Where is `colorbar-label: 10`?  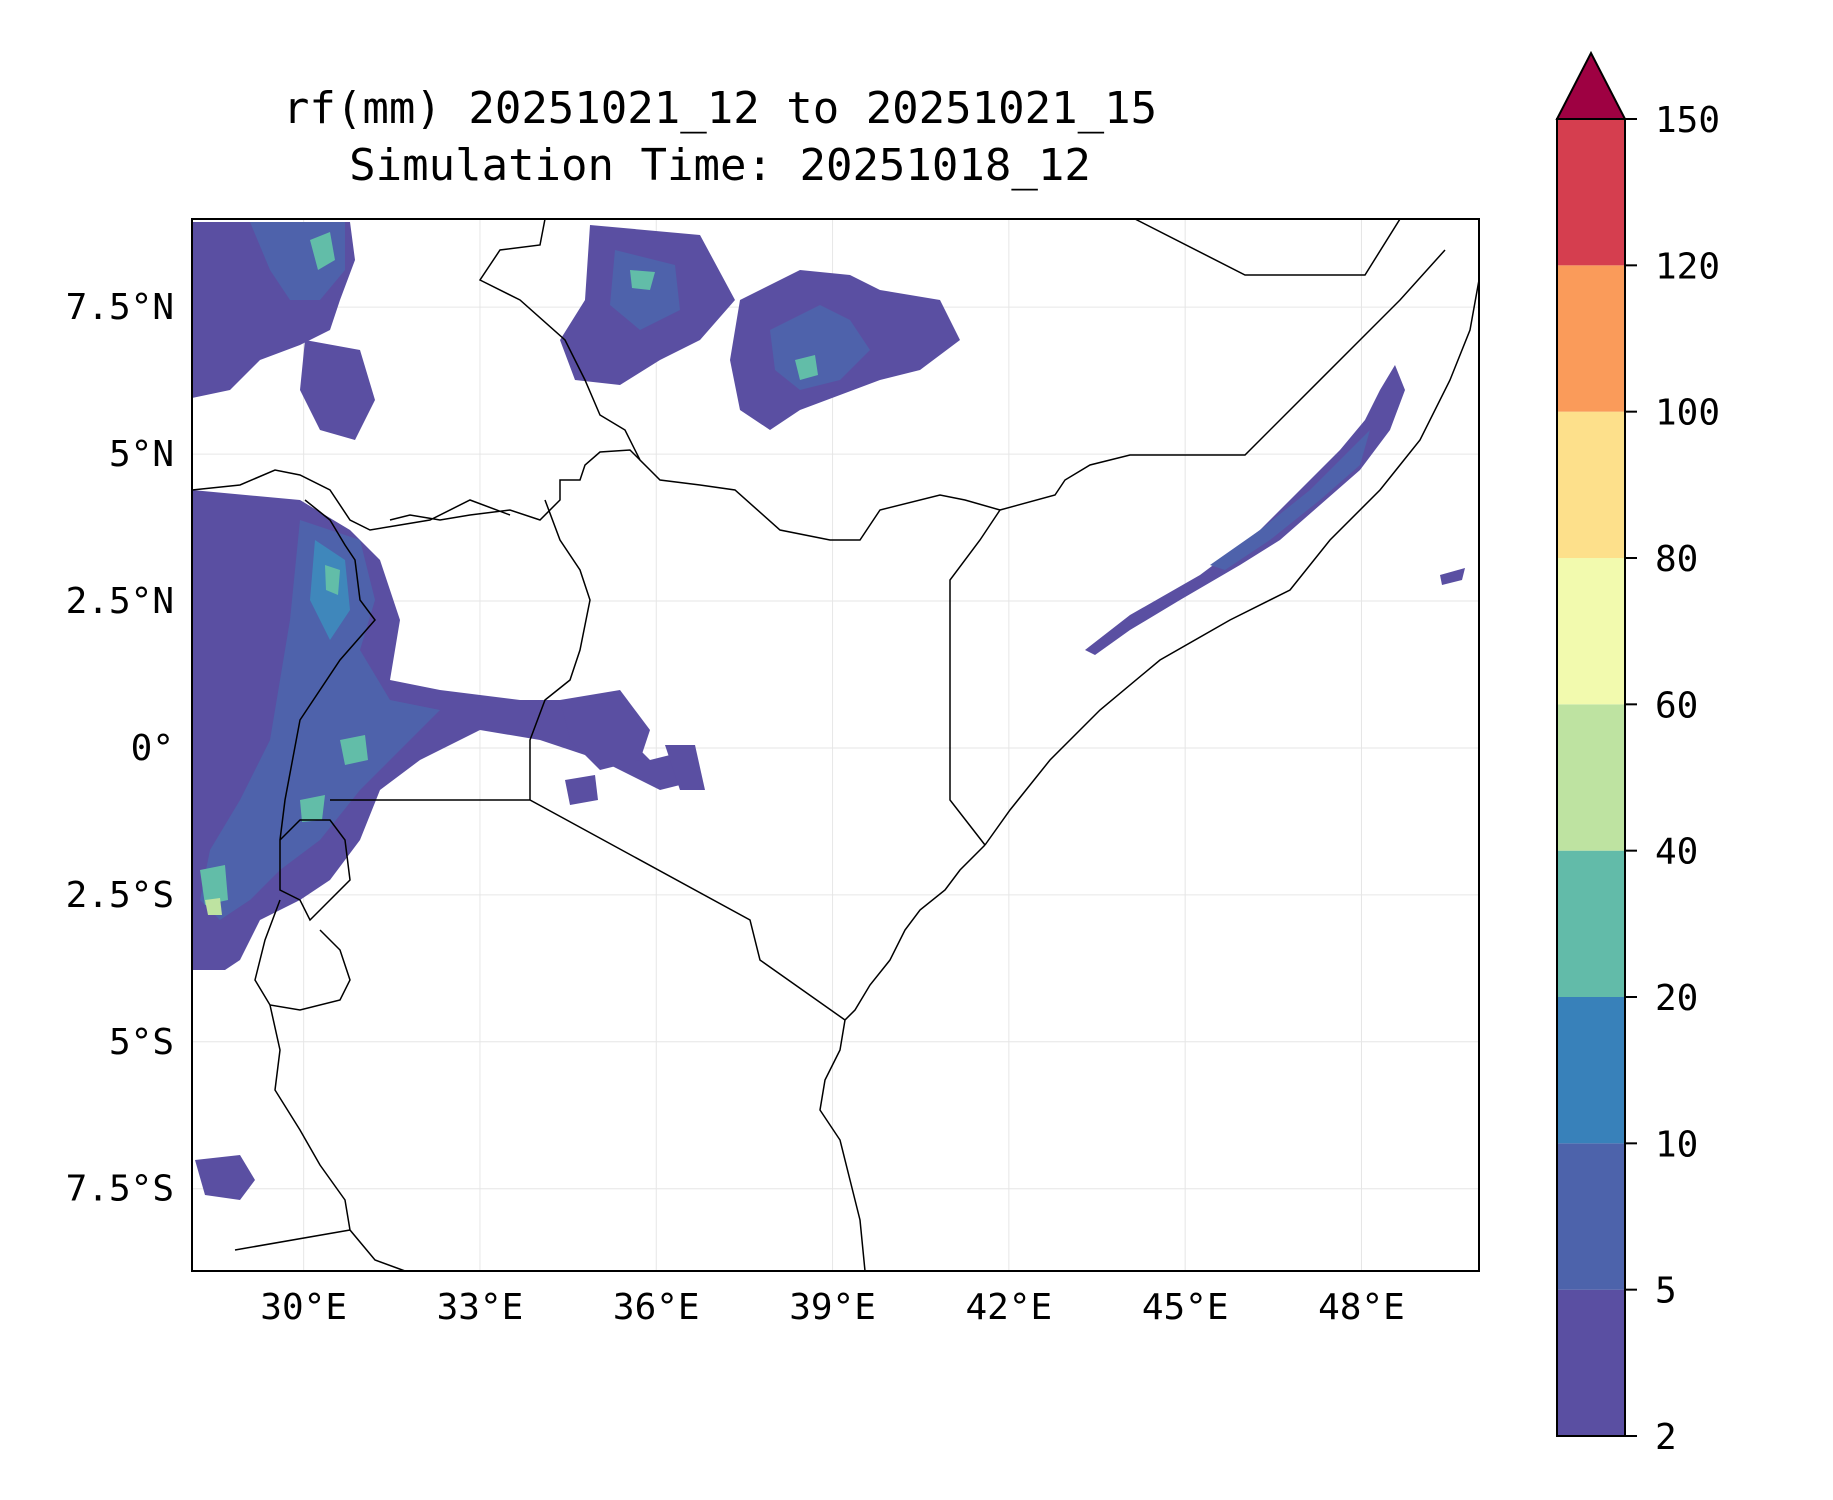
colorbar-label: 10 is located at coordinates (1676, 1144).